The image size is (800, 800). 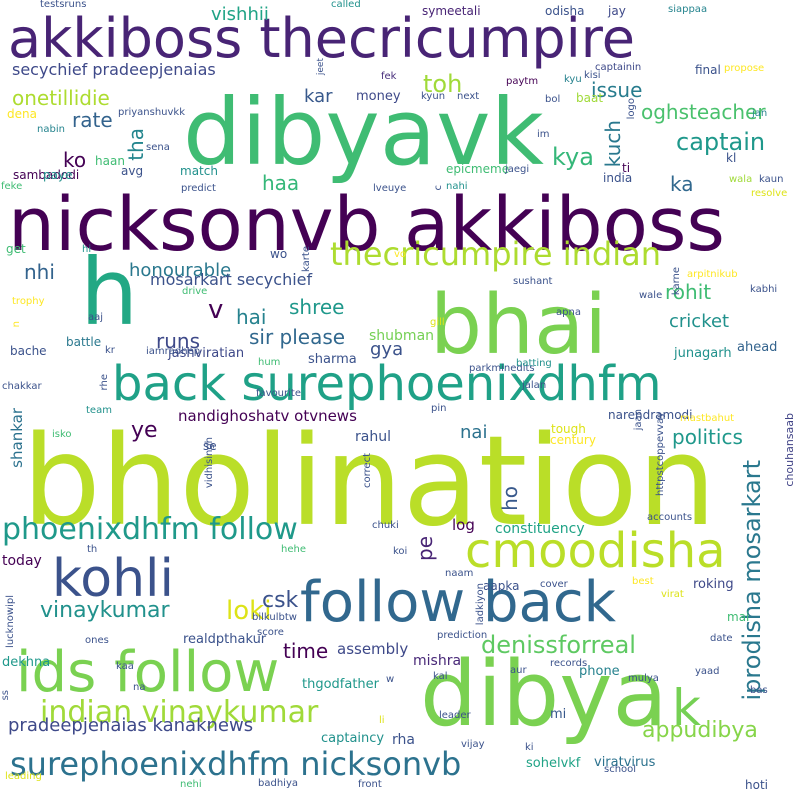 What do you see at coordinates (28, 351) in the screenshot?
I see `word: bache` at bounding box center [28, 351].